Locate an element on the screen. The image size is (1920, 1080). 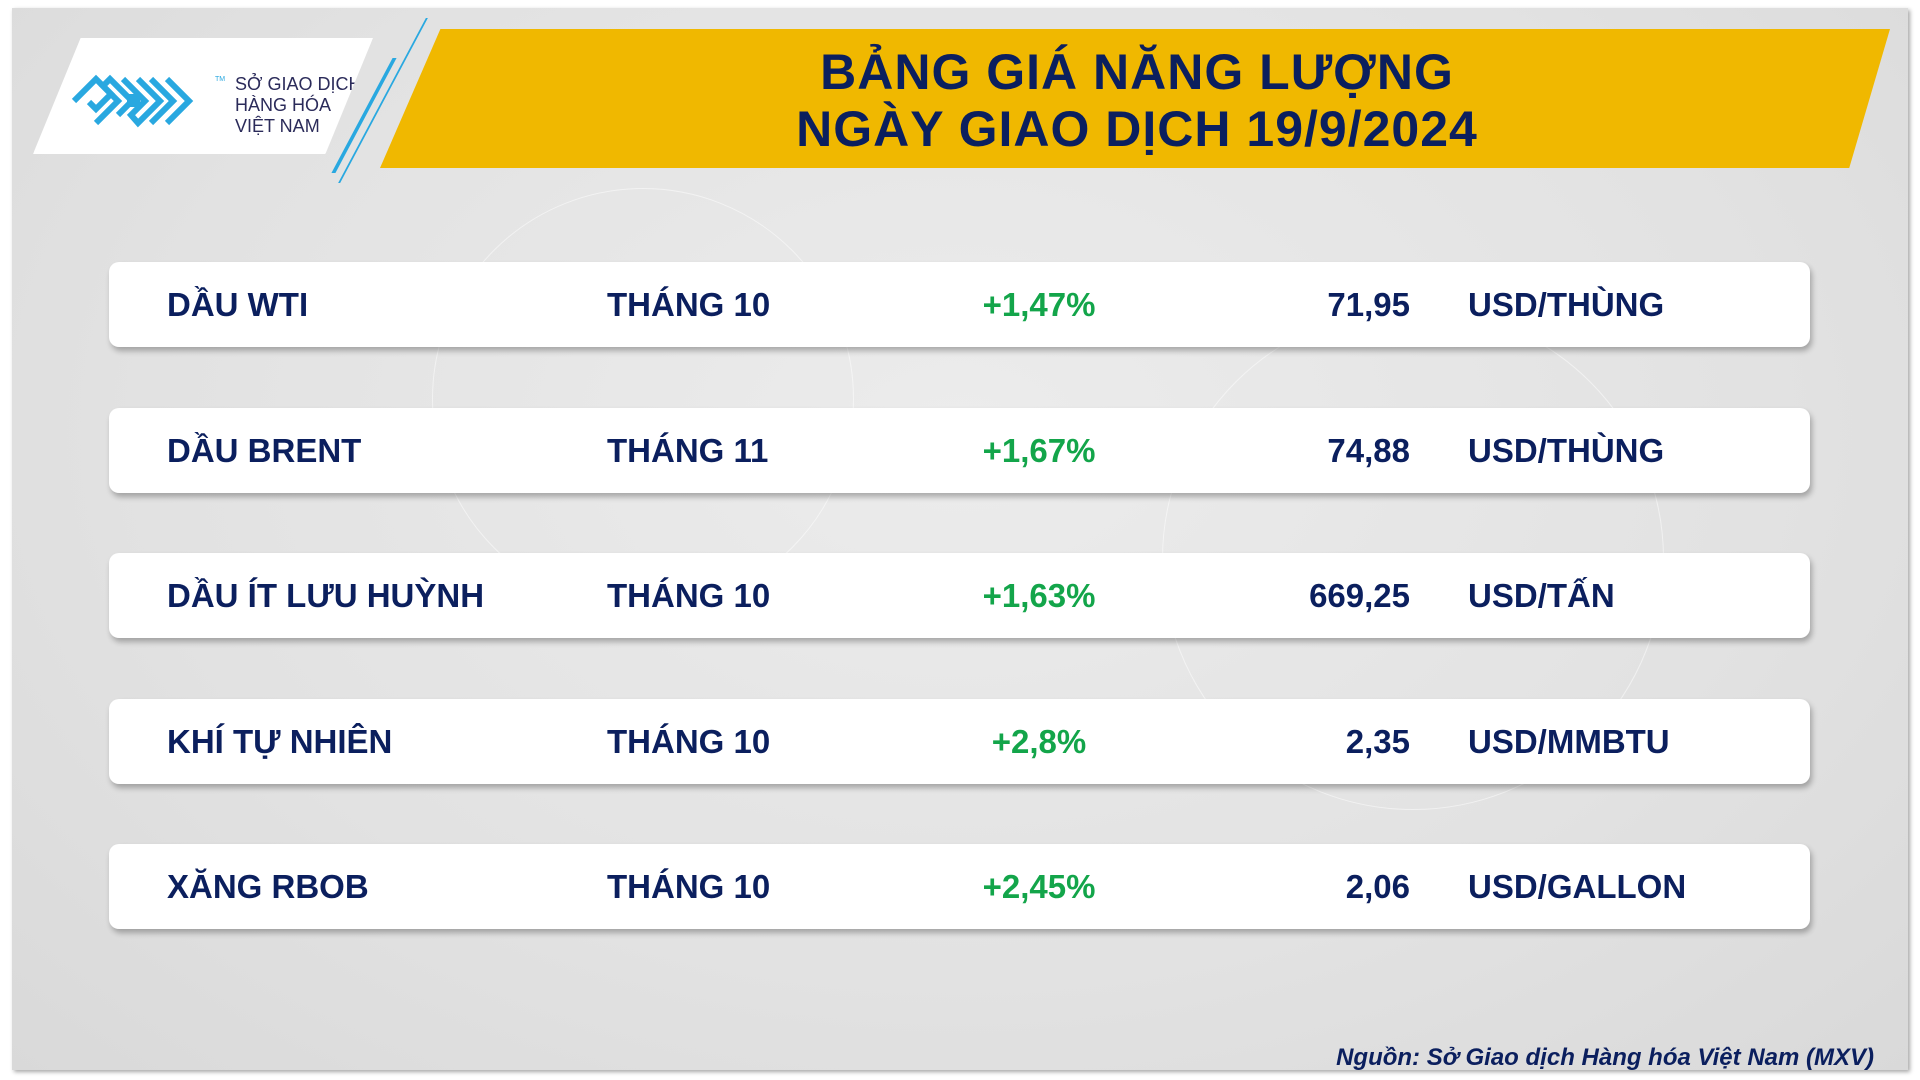
price-change: +1,67% is located at coordinates (1039, 450).